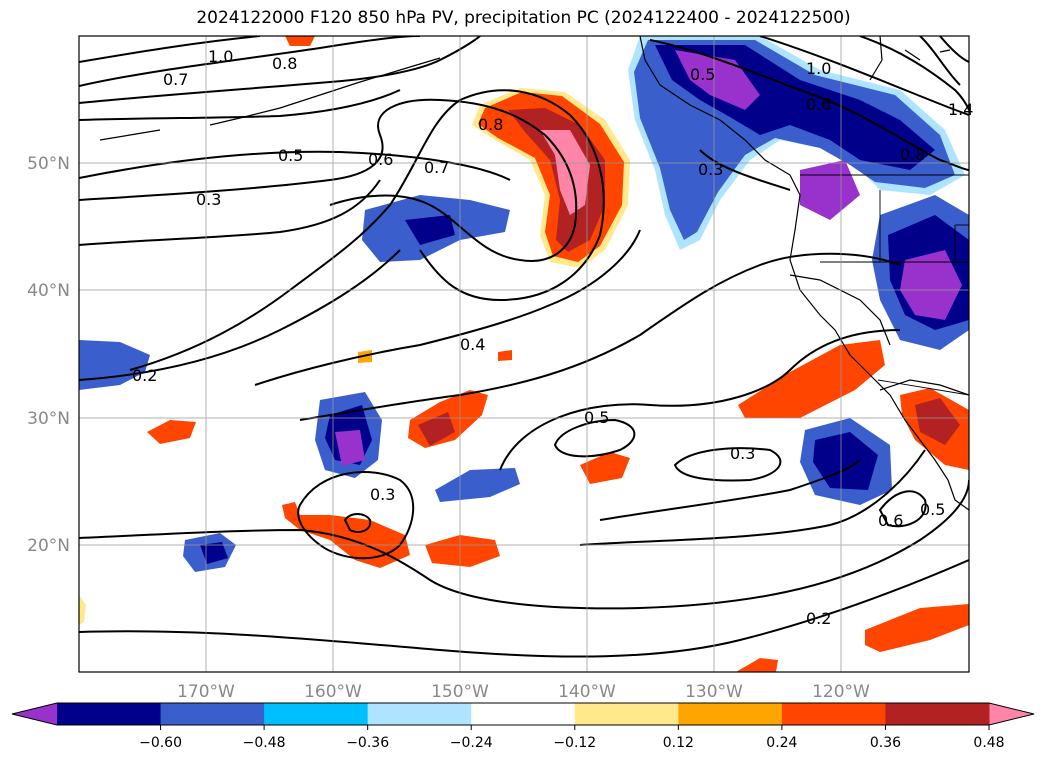 The width and height of the screenshot is (1047, 765). What do you see at coordinates (264, 743) in the screenshot?
I see `colorbar-tick-label: −0.48` at bounding box center [264, 743].